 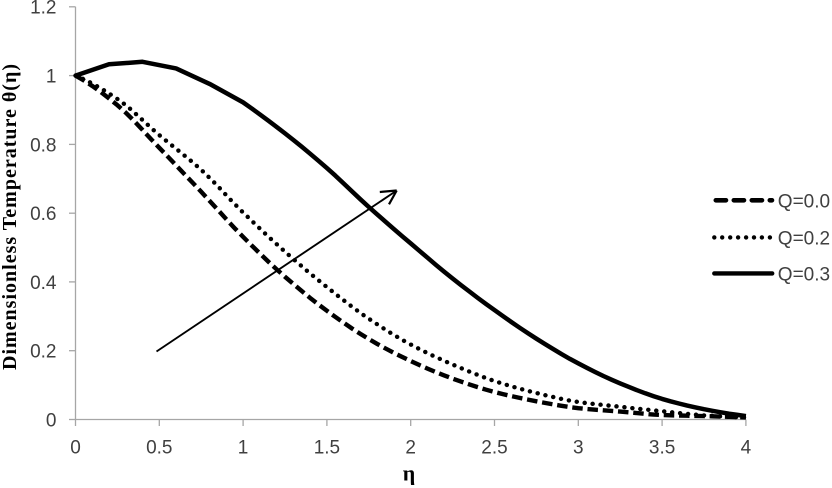 I want to click on svg-text: Q=0.0, so click(x=804, y=201).